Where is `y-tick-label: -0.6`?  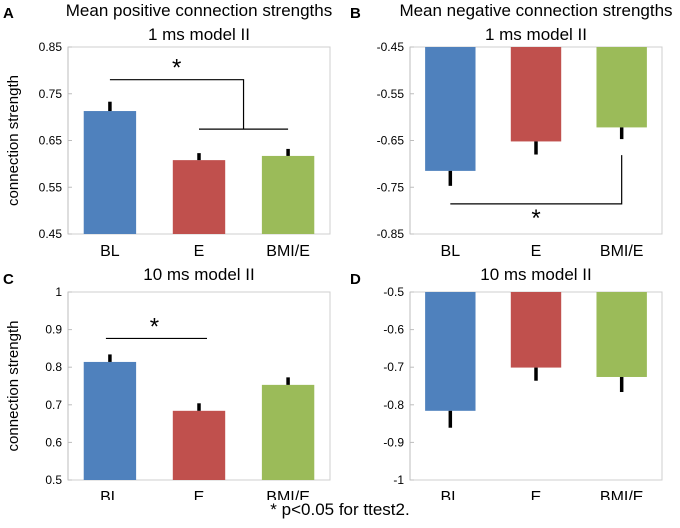 y-tick-label: -0.6 is located at coordinates (393, 330).